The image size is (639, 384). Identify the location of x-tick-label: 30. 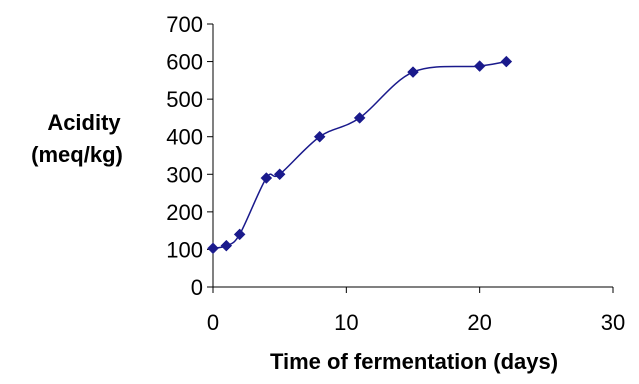
(613, 322).